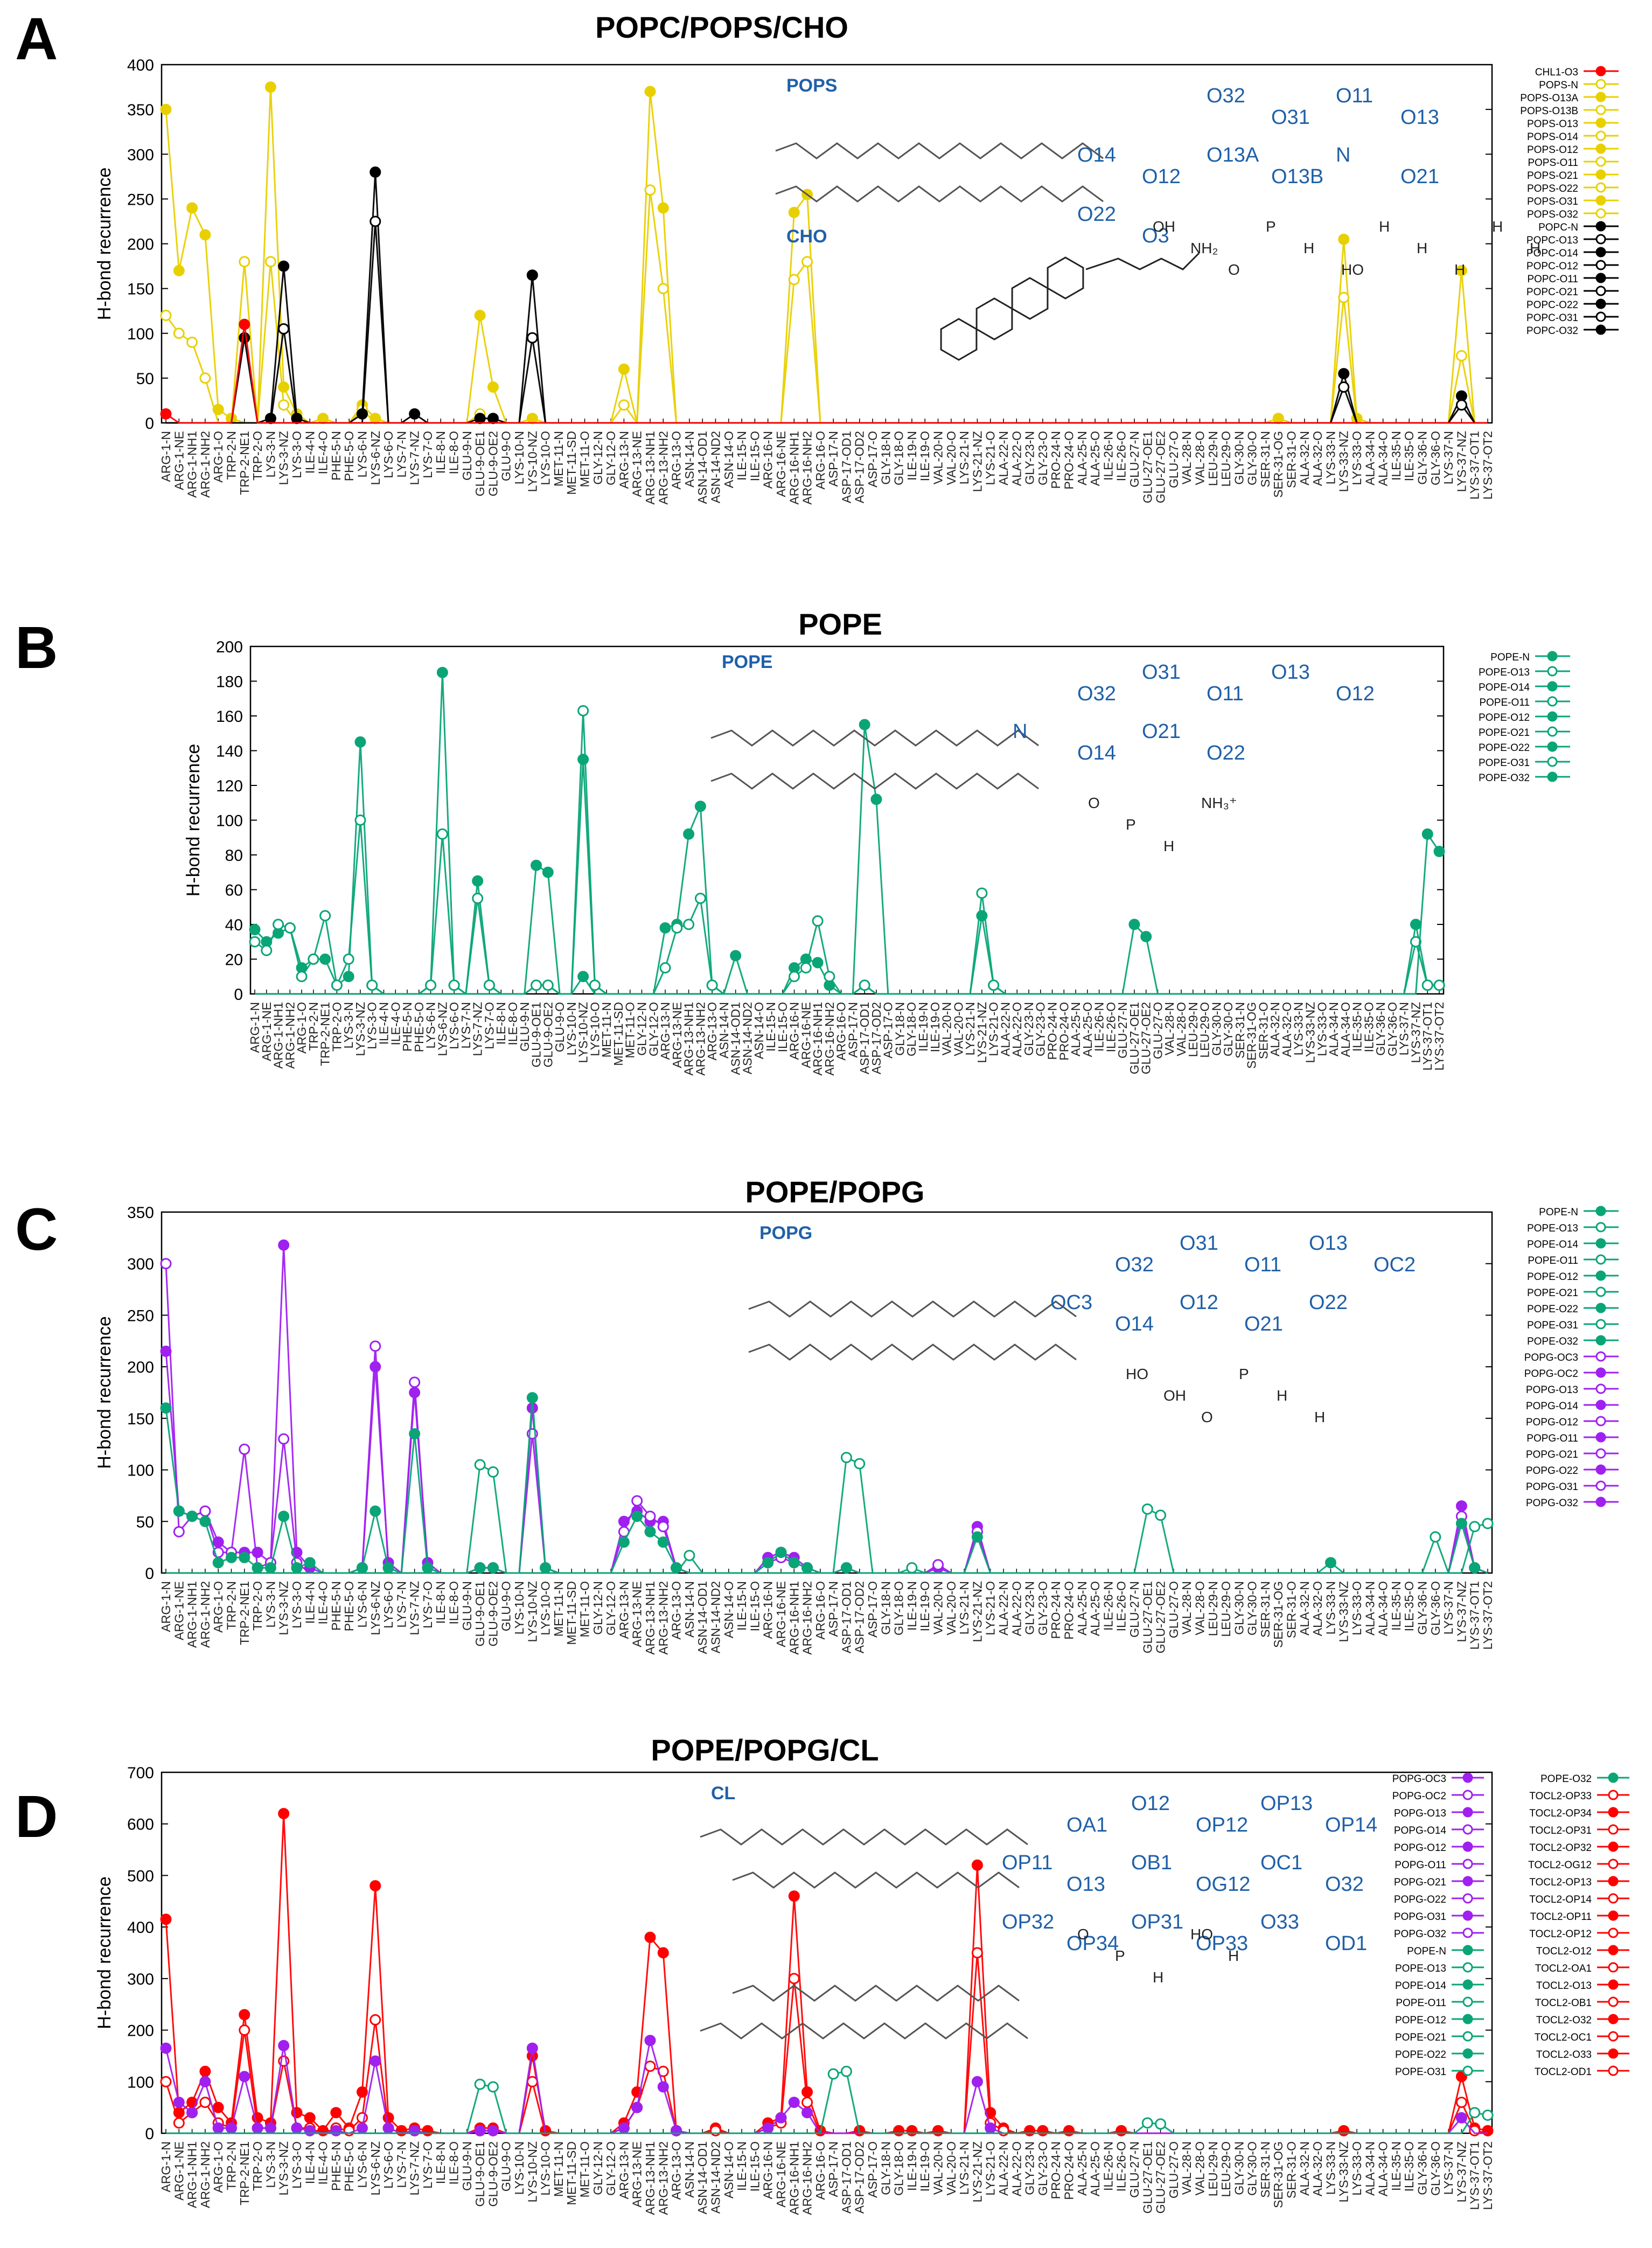 The height and width of the screenshot is (2248, 1652). Describe the element at coordinates (1168, 846) in the screenshot. I see `structure-glyph: H` at that location.